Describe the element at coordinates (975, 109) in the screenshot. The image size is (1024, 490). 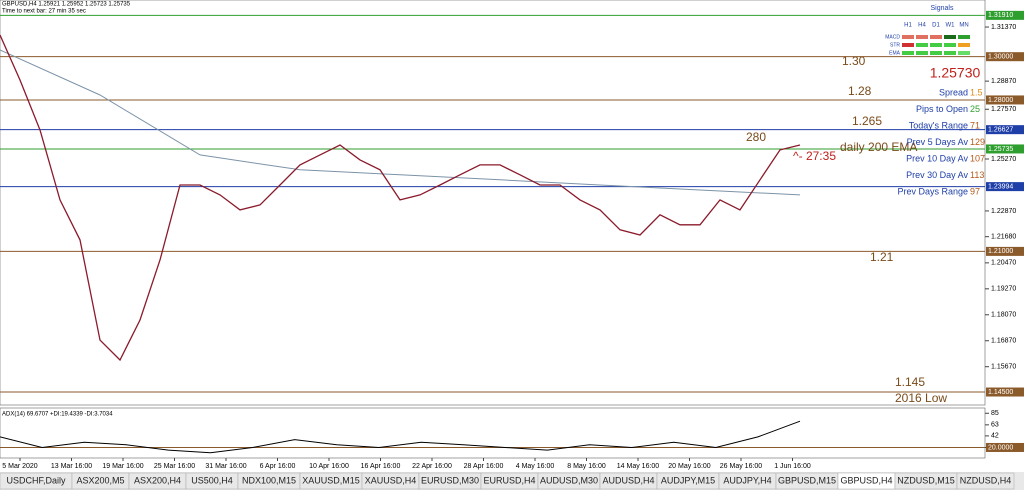
I see `stat-value: 25` at that location.